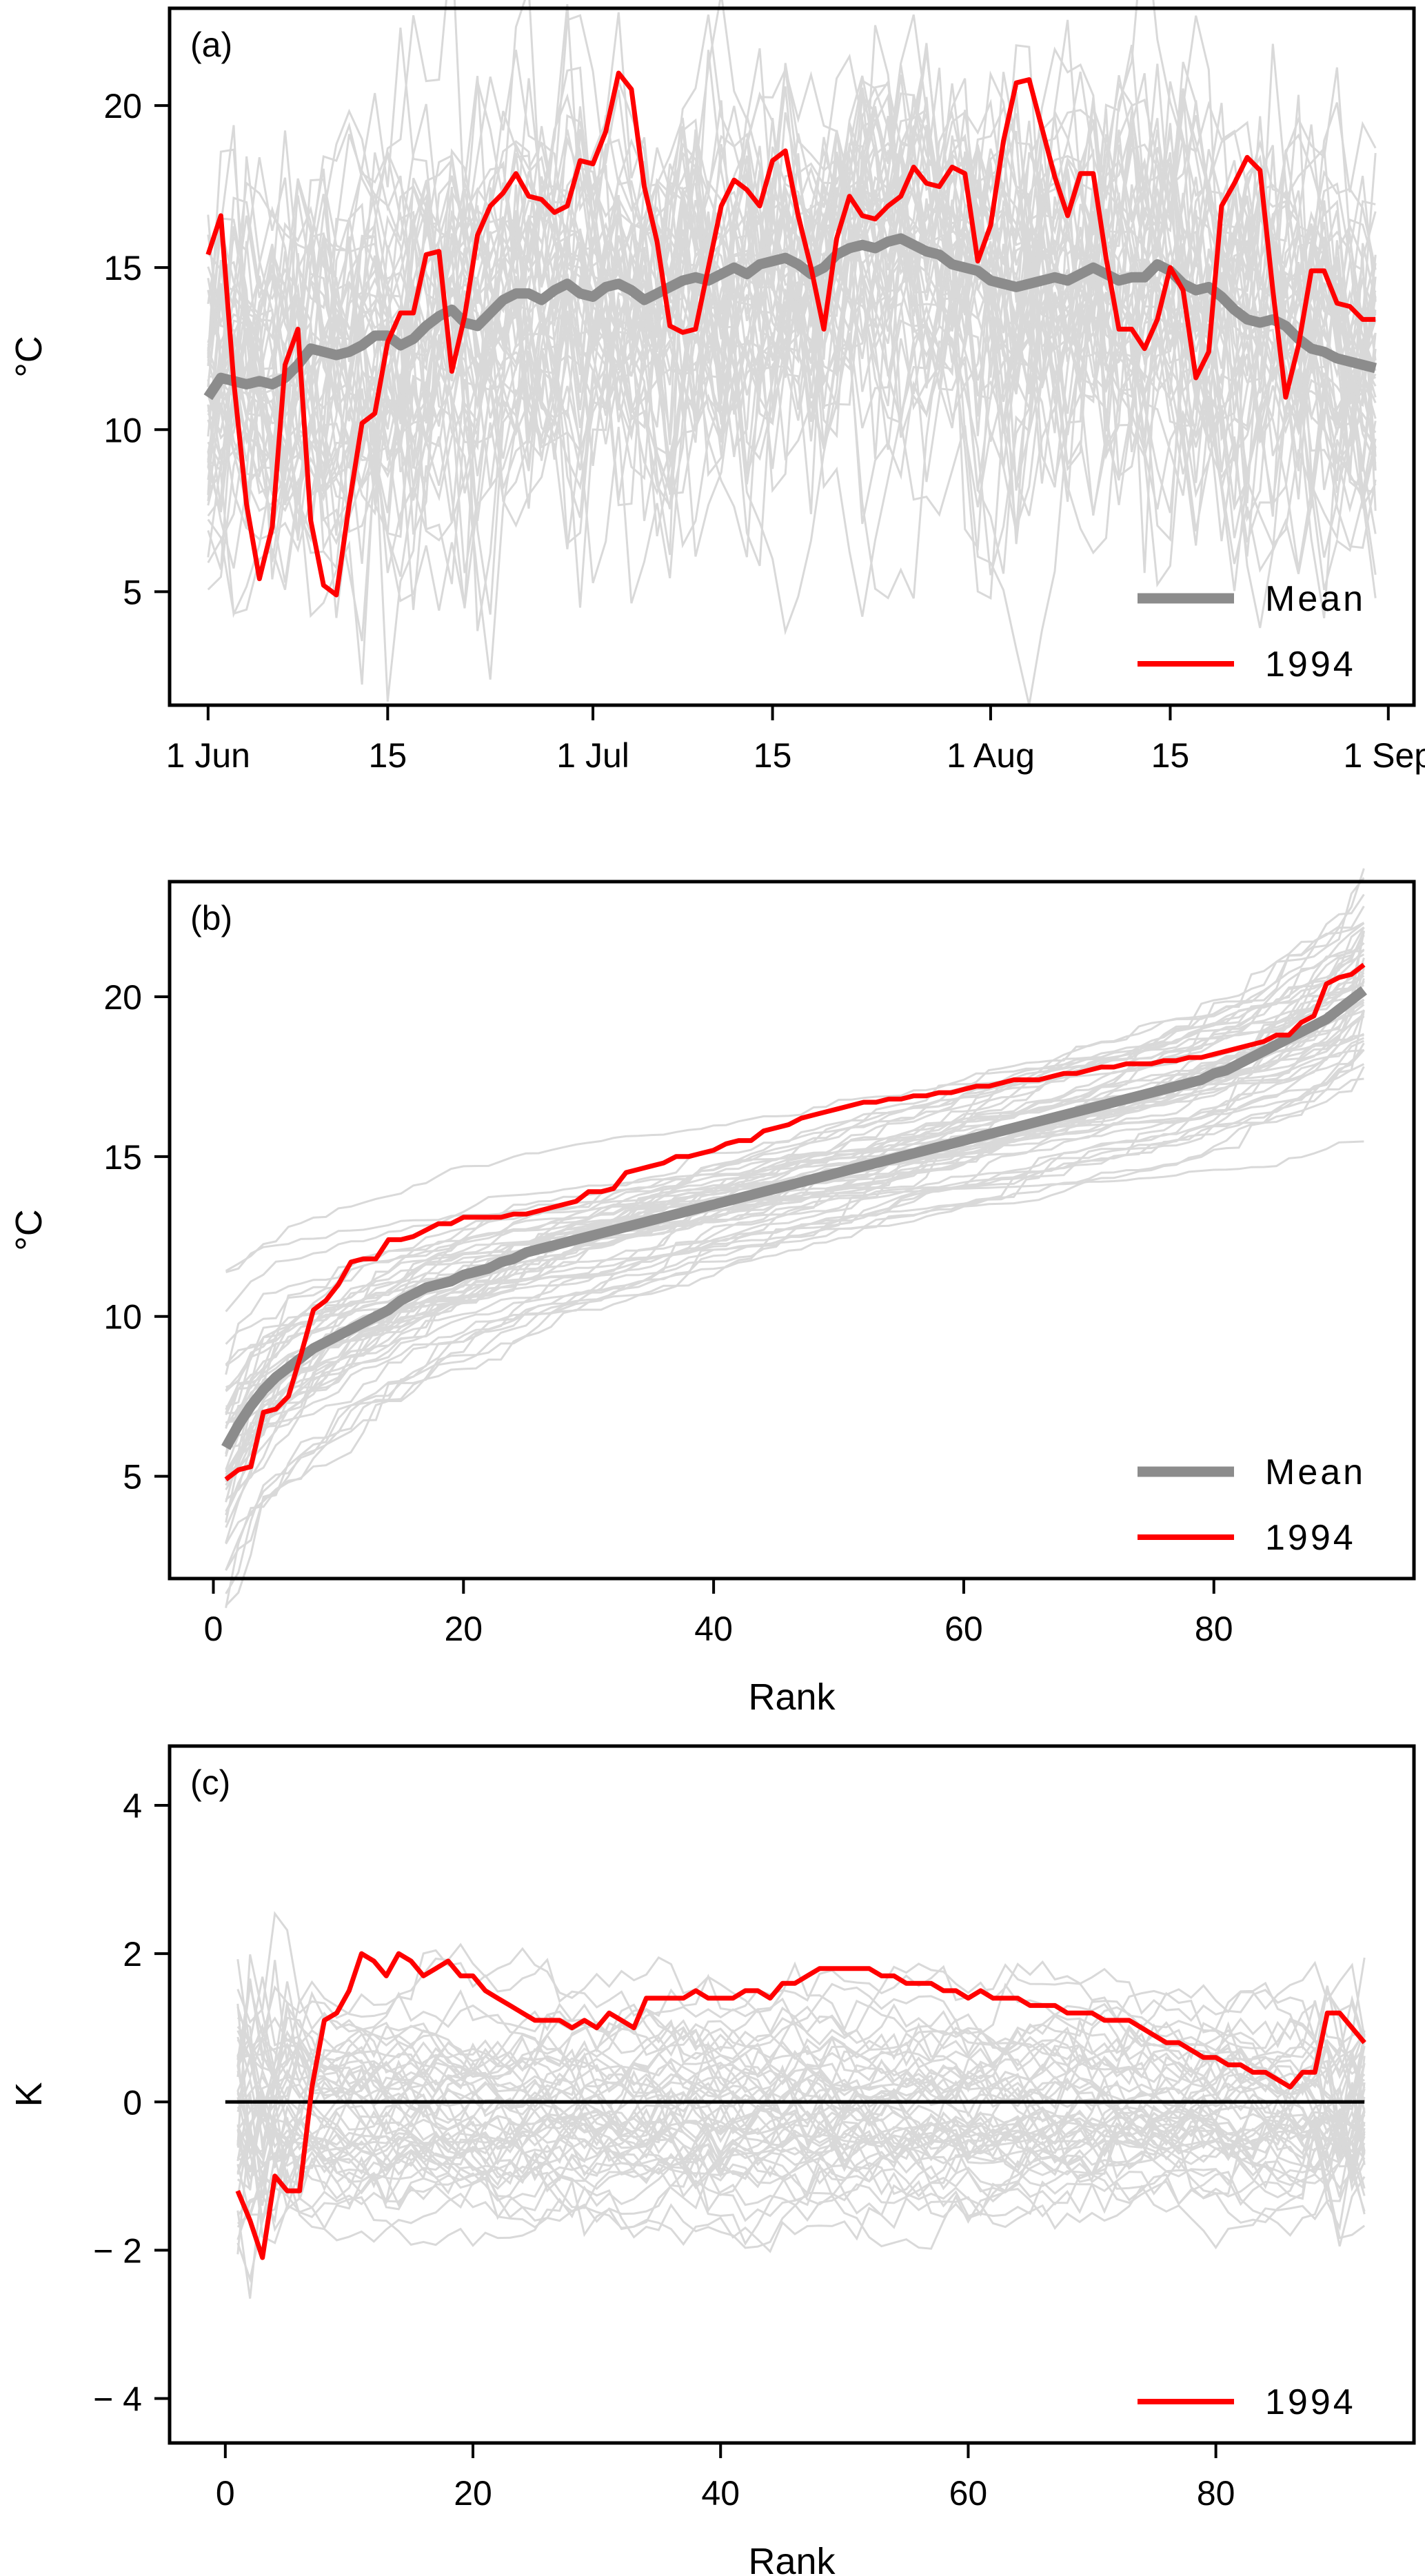  Describe the element at coordinates (208, 755) in the screenshot. I see `x-tick-label: 1 Jun` at that location.